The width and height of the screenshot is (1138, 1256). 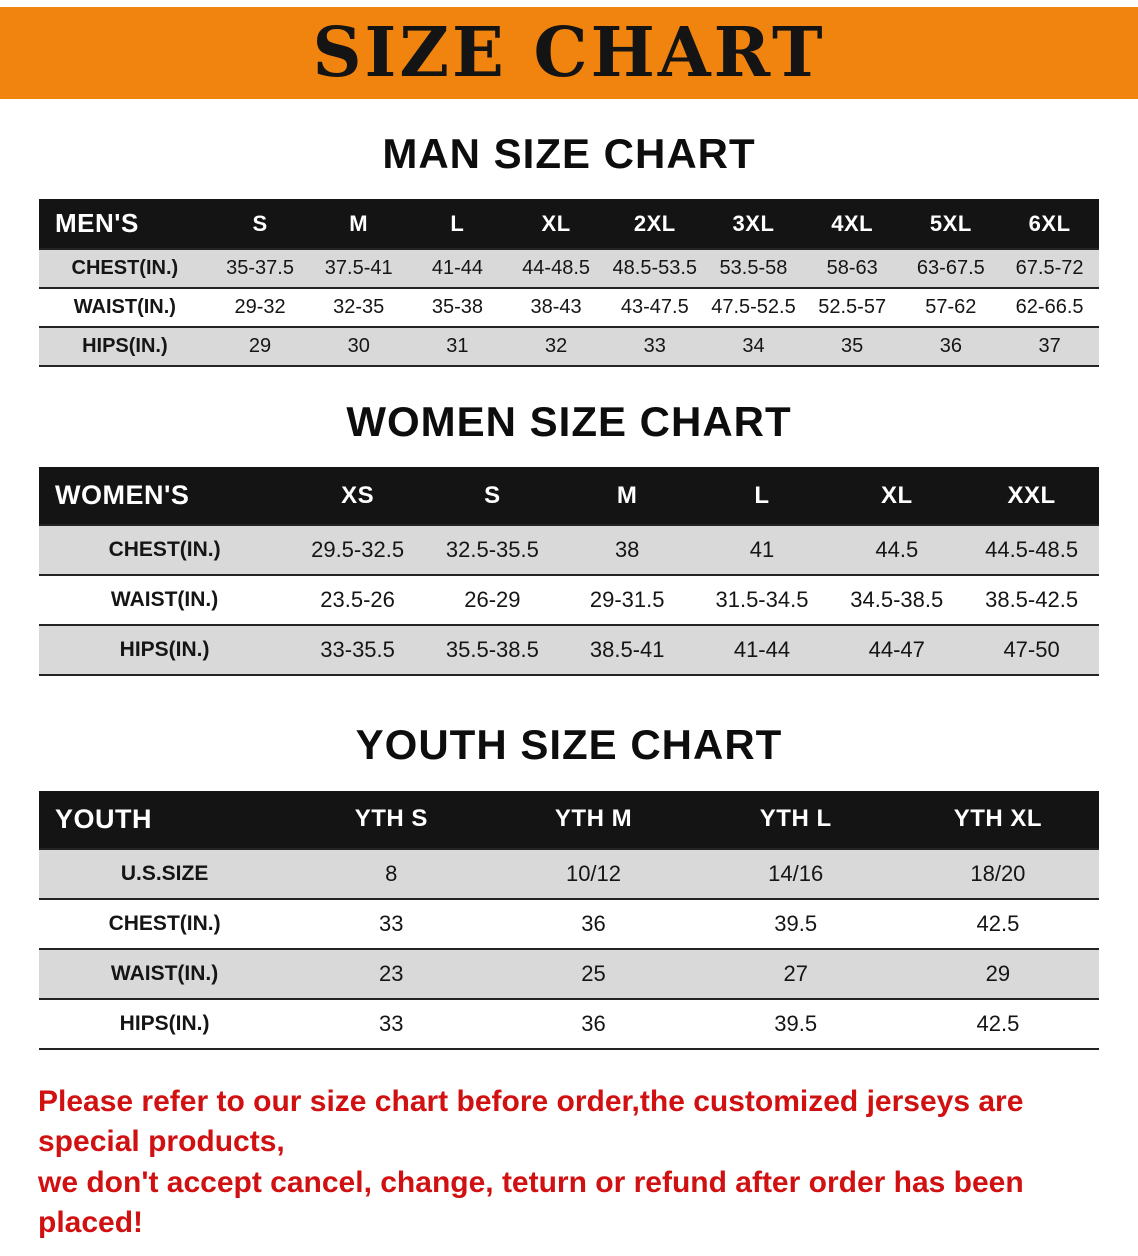 I want to click on size-value: 31.5-34.5, so click(x=762, y=600).